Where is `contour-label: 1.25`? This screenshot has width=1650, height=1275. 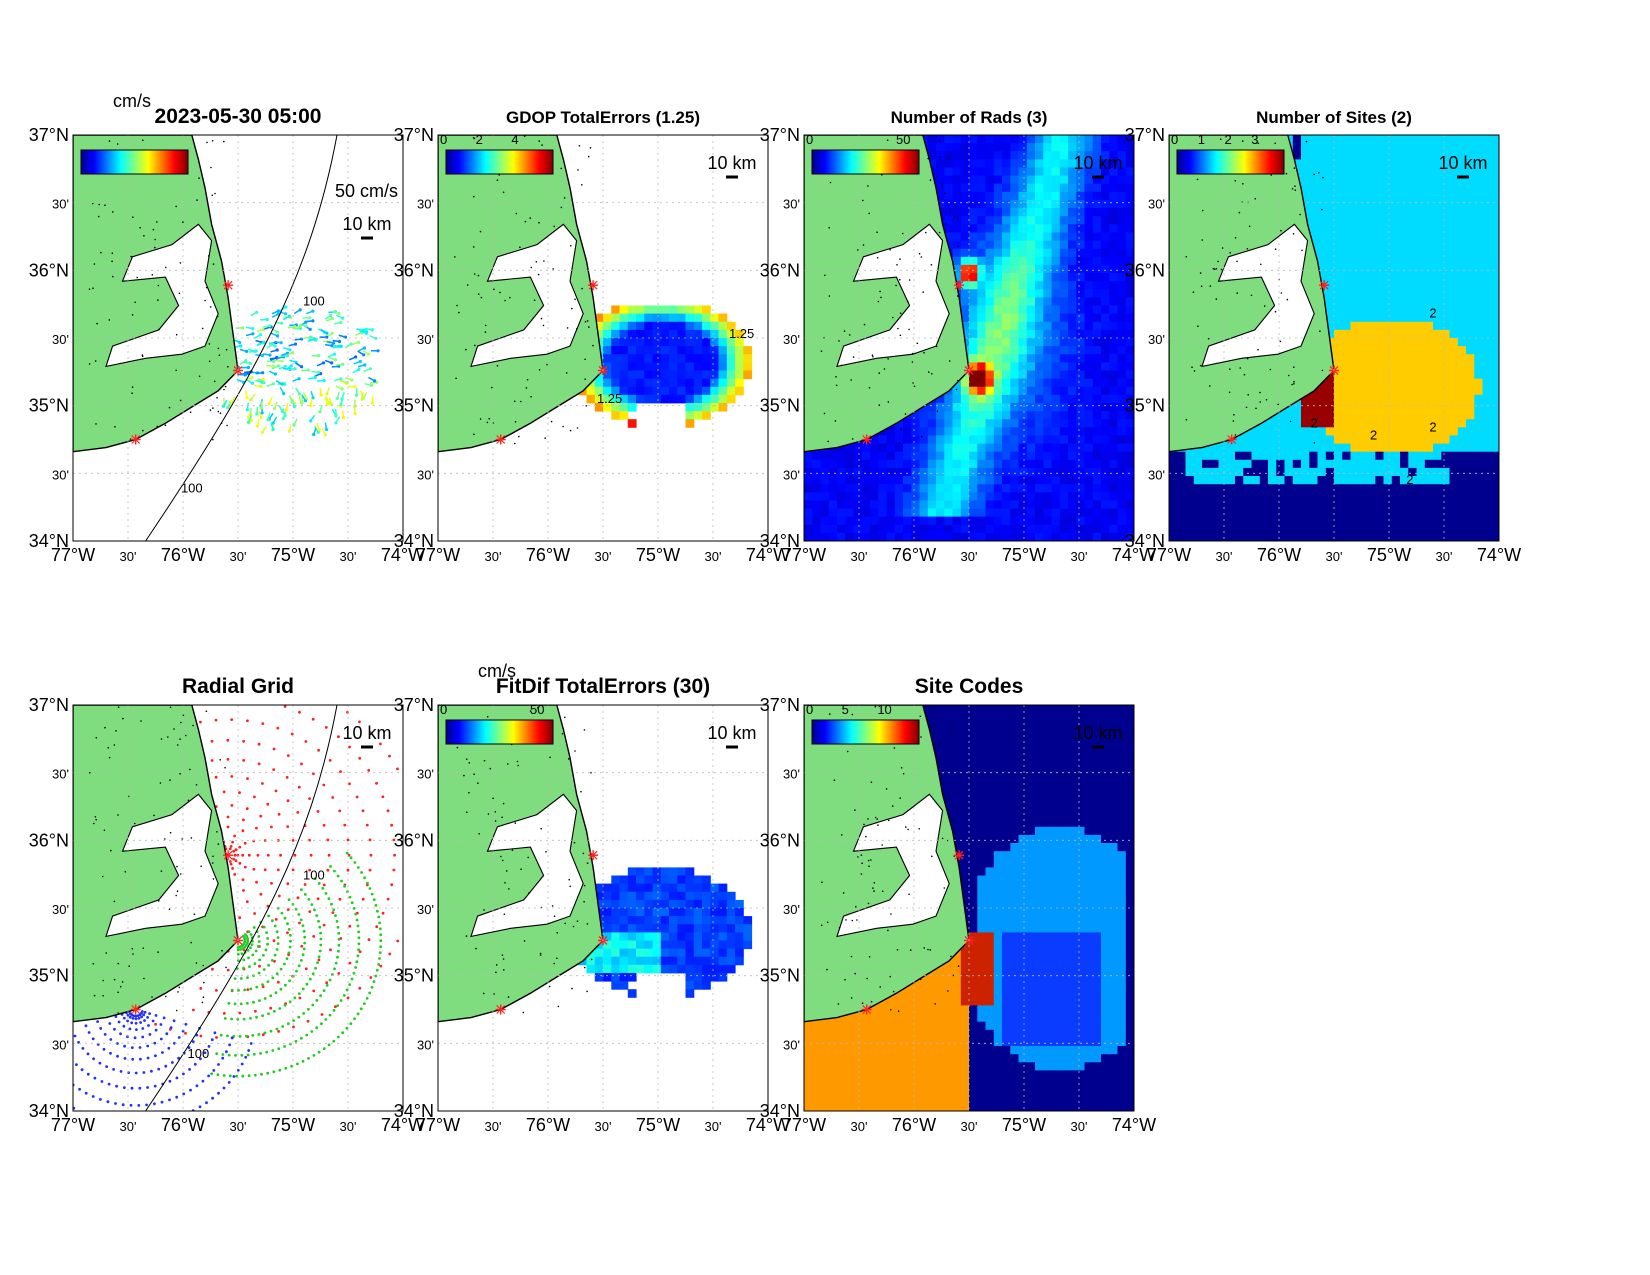 contour-label: 1.25 is located at coordinates (609, 398).